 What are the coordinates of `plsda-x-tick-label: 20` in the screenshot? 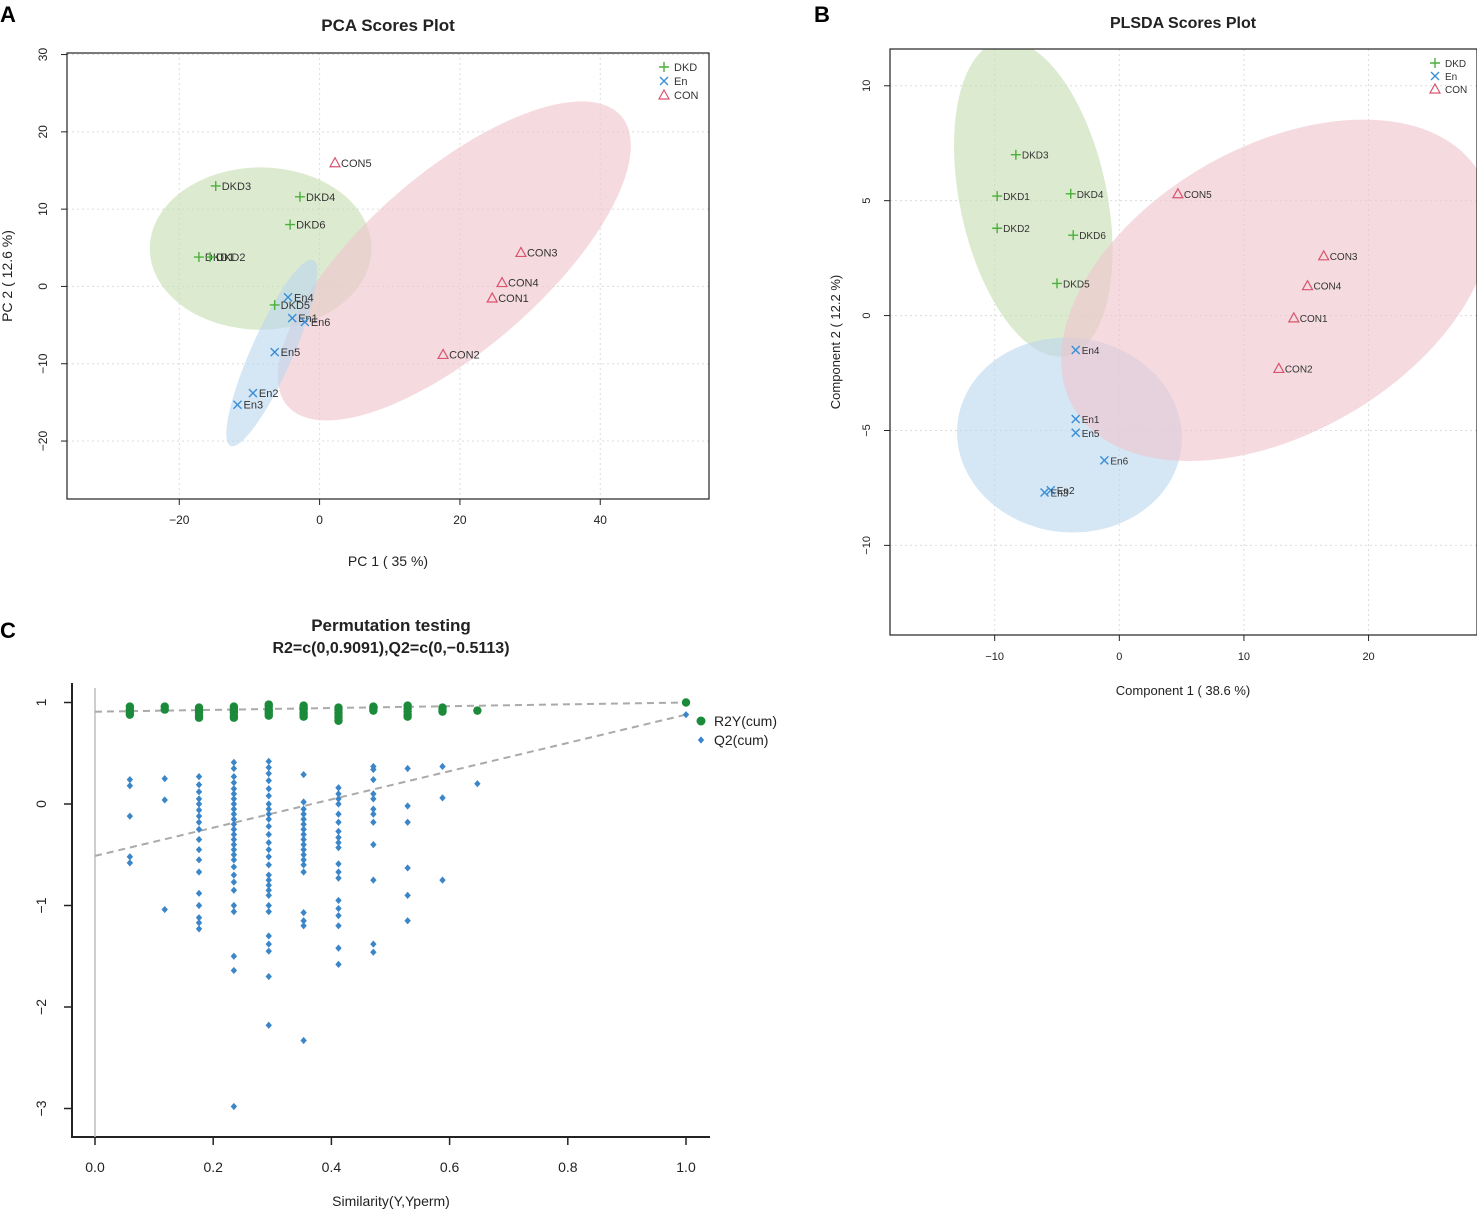 It's located at (1368, 657).